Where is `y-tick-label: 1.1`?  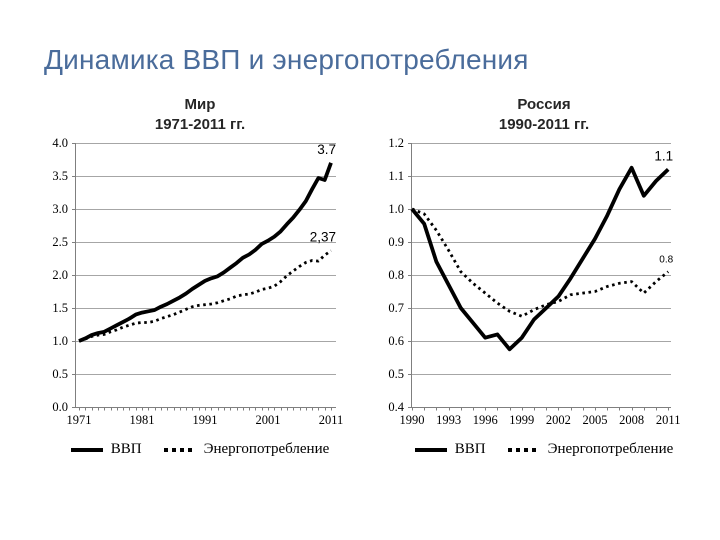
y-tick-label: 1.1 is located at coordinates (396, 176).